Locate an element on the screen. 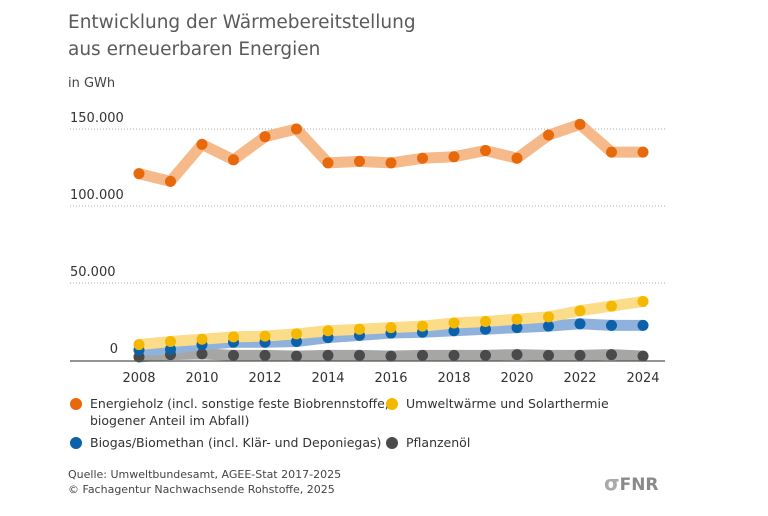 The image size is (768, 516). x-tick-label: 2012 is located at coordinates (264, 378).